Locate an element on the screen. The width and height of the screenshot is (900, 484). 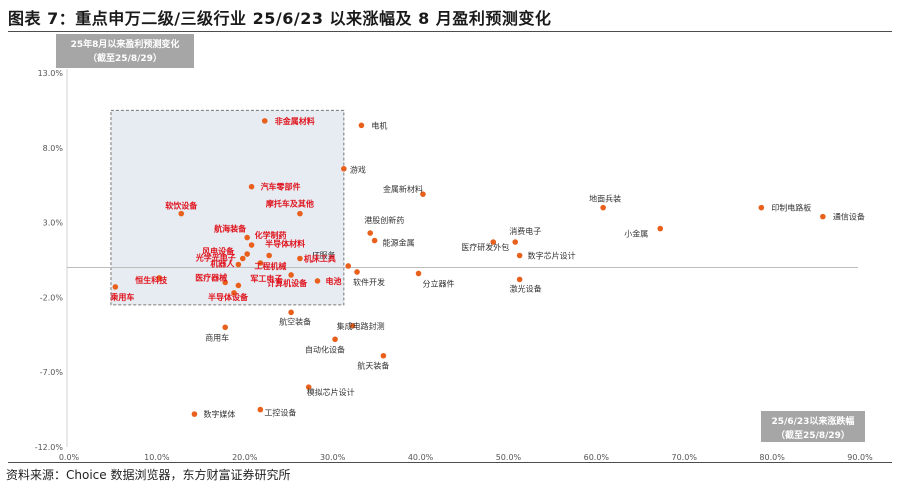
point-label: 非金属材料 is located at coordinates (295, 121).